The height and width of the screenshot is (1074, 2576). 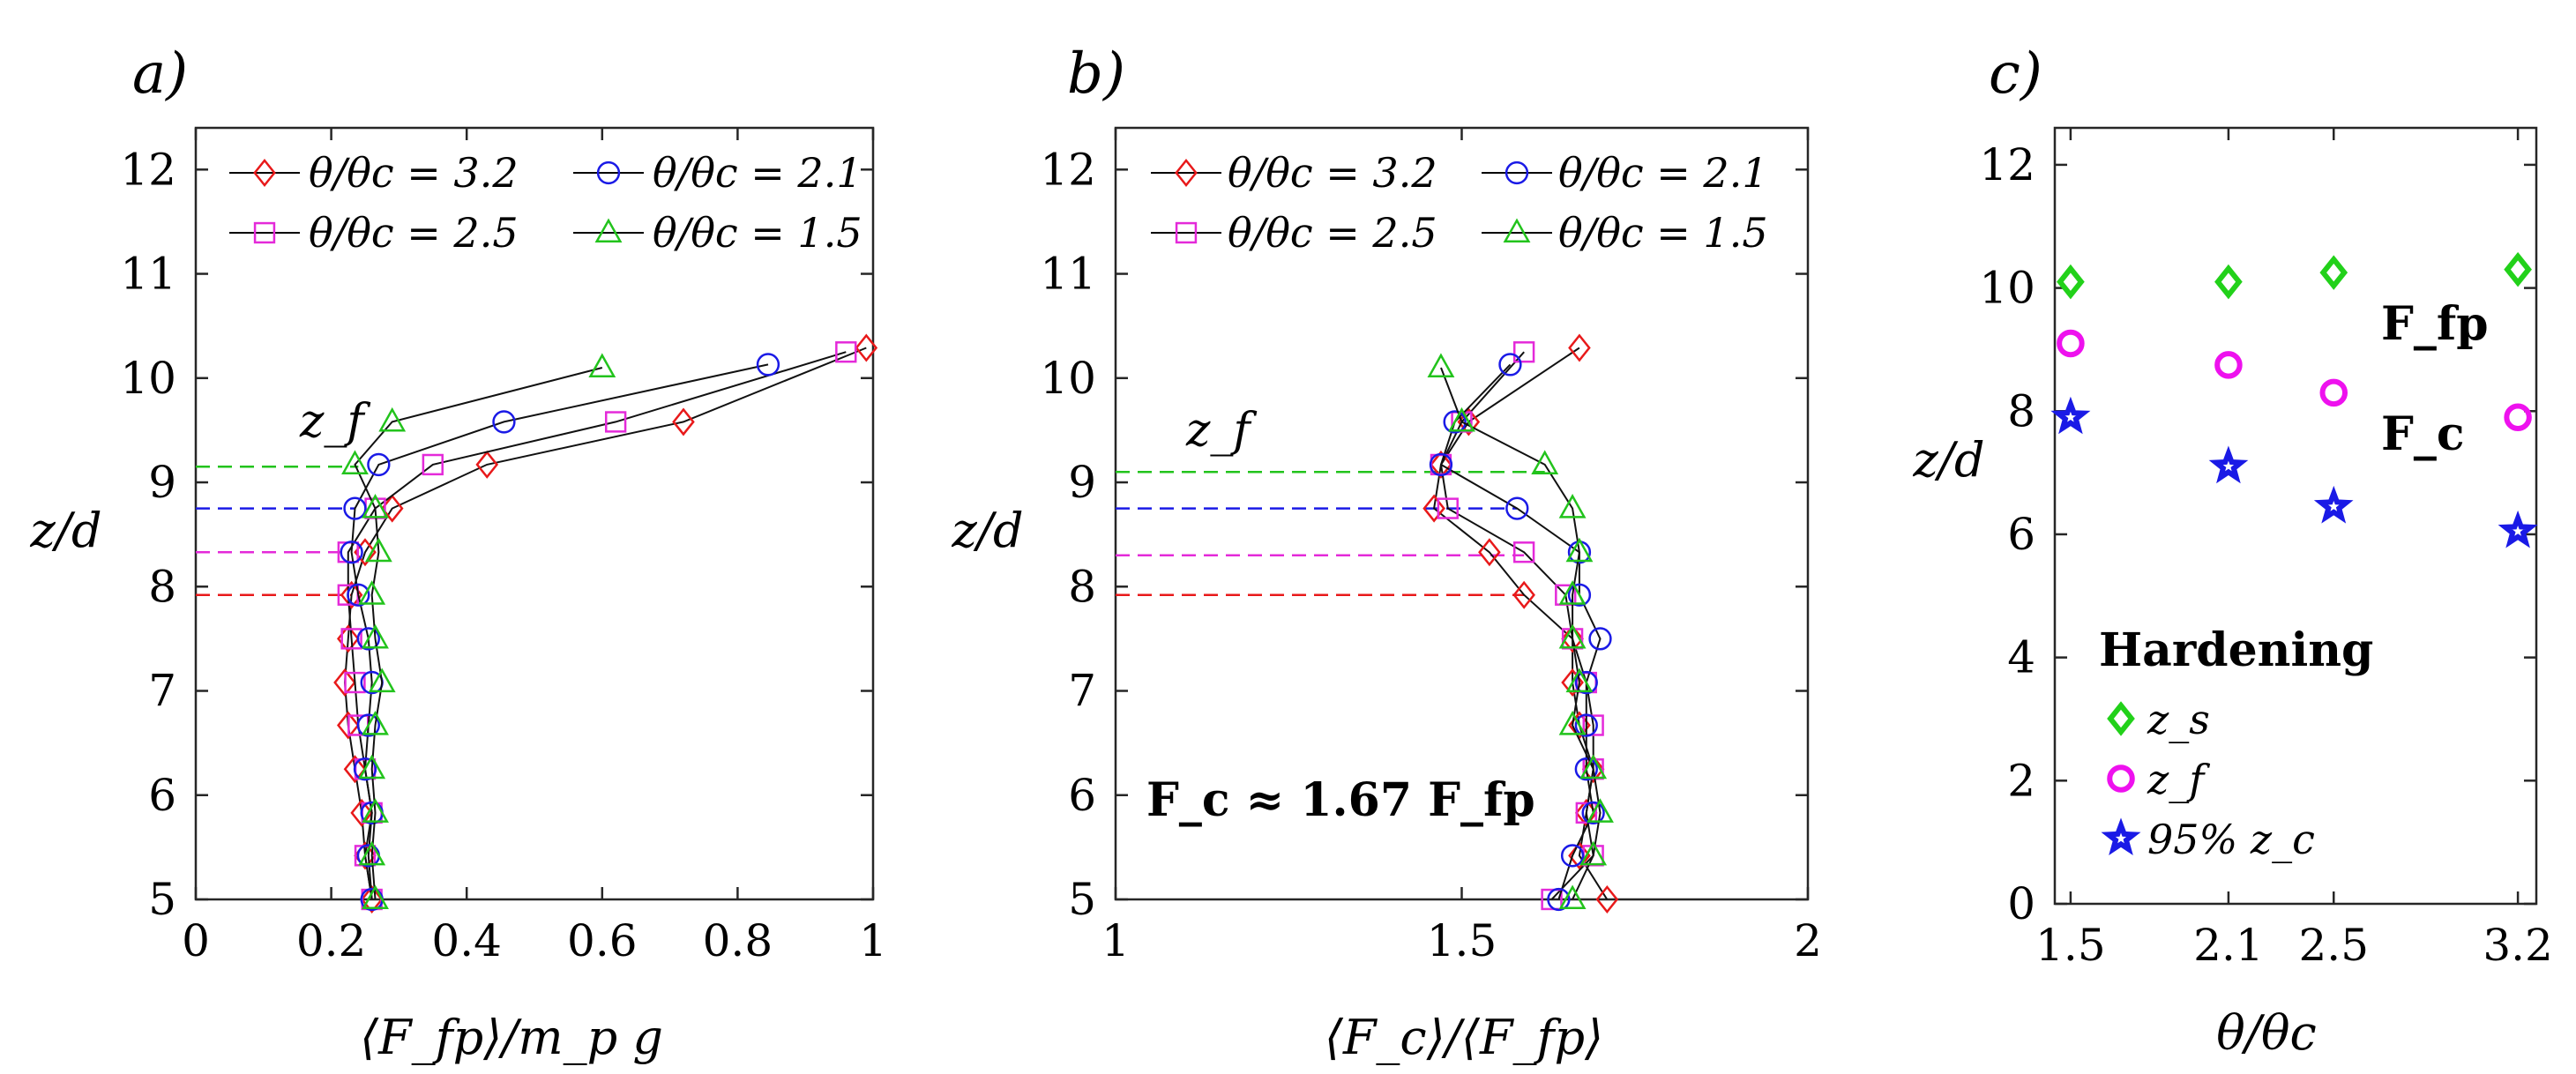 I want to click on legend-item: z_f, so click(x=2178, y=780).